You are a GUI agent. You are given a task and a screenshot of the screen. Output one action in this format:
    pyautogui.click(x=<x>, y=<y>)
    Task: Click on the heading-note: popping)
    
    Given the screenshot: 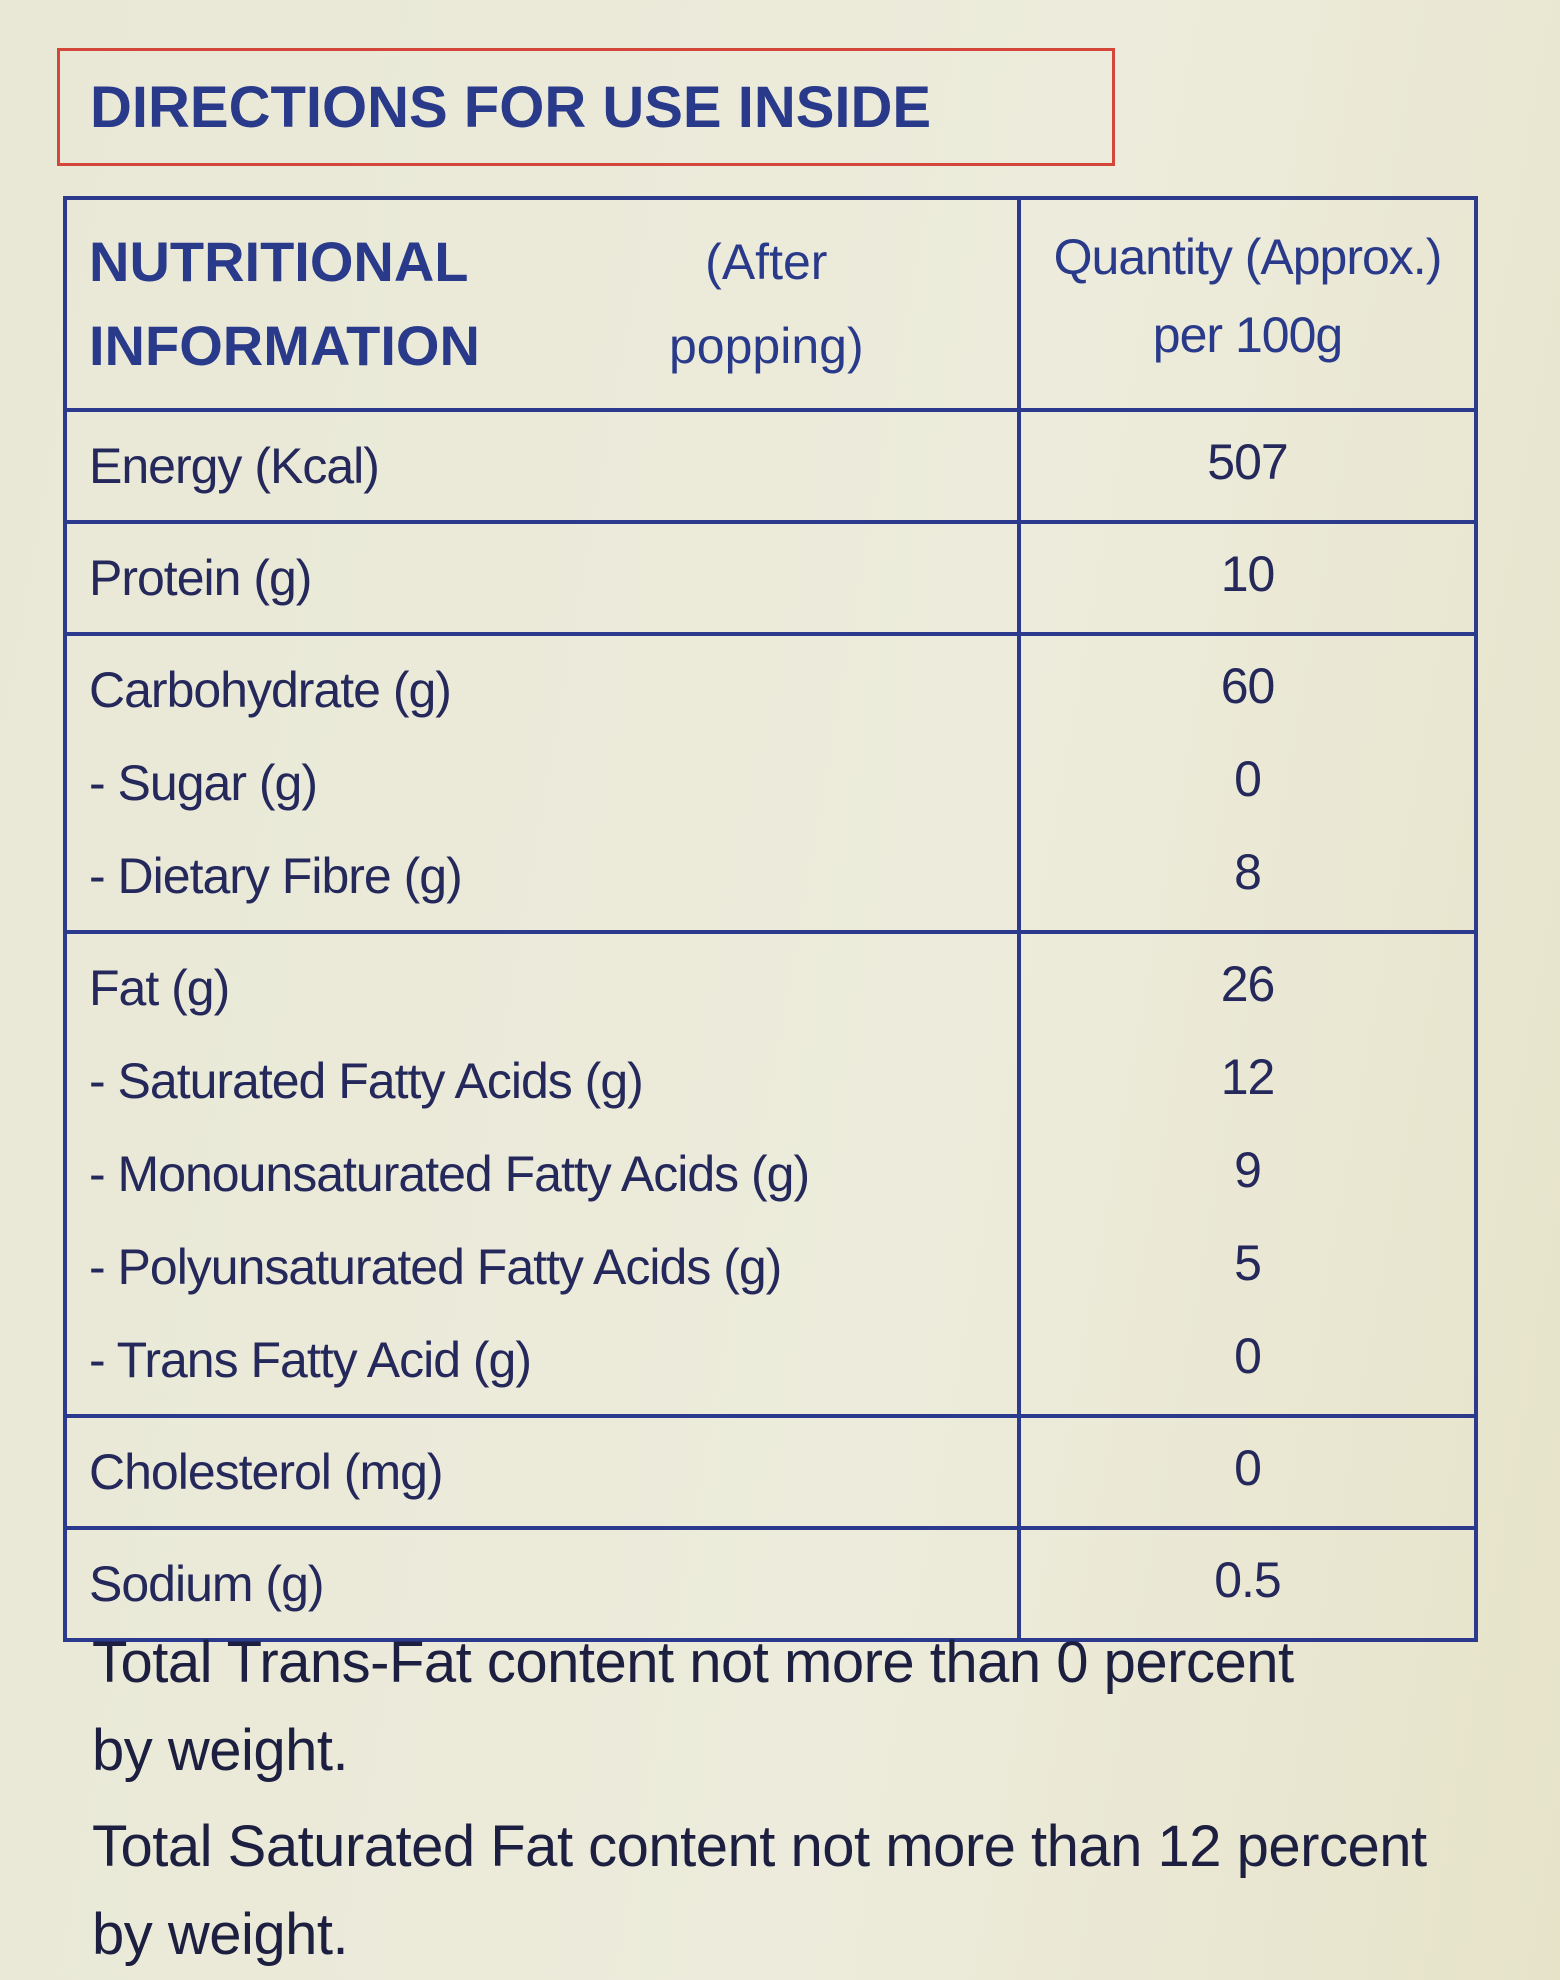 What is the action you would take?
    pyautogui.click(x=766, y=346)
    